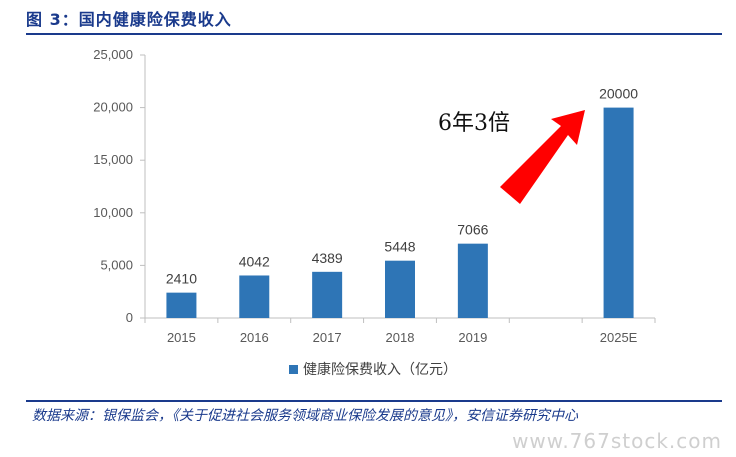 The width and height of the screenshot is (736, 457). What do you see at coordinates (254, 337) in the screenshot?
I see `x-tick-label: 2016` at bounding box center [254, 337].